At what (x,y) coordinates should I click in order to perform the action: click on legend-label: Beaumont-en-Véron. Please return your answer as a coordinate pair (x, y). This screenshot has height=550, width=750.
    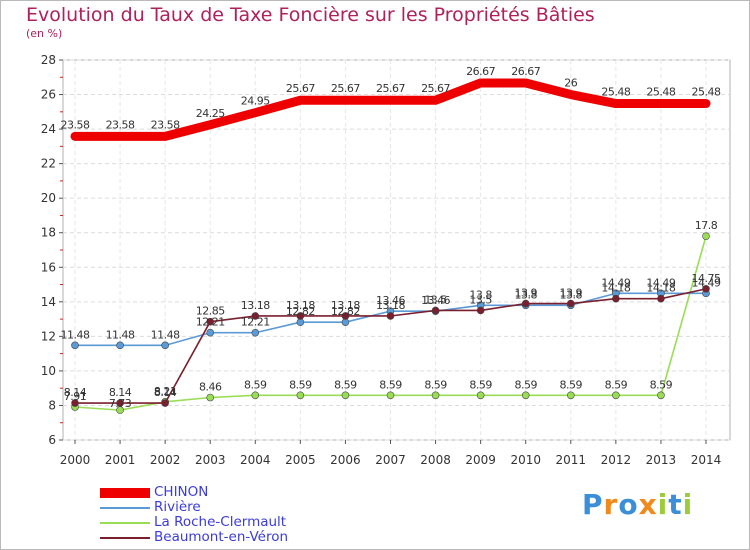
    Looking at the image, I should click on (221, 537).